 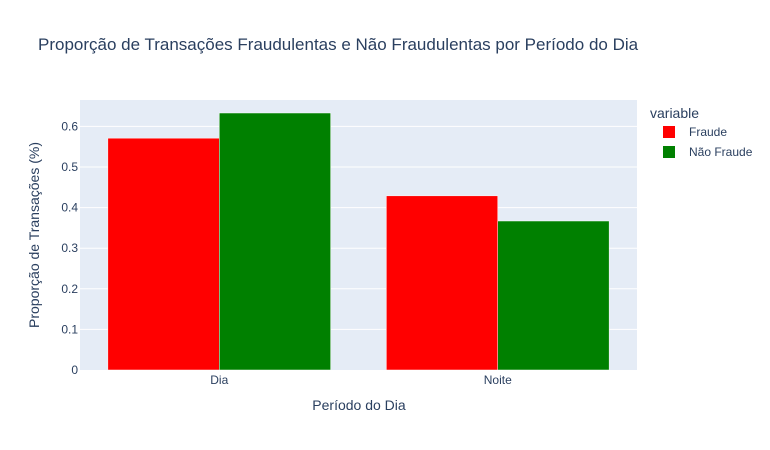 What do you see at coordinates (163, 254) in the screenshot?
I see `bar-fraude-dia` at bounding box center [163, 254].